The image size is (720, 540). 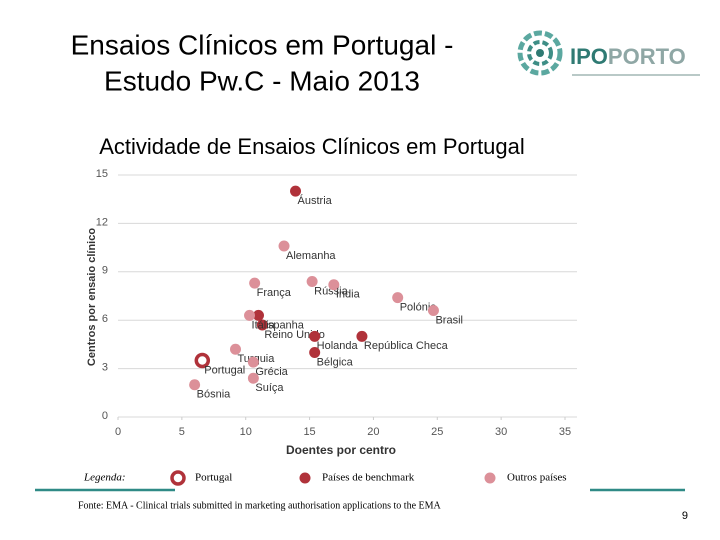 What do you see at coordinates (105, 271) in the screenshot?
I see `y-tick-label: 9` at bounding box center [105, 271].